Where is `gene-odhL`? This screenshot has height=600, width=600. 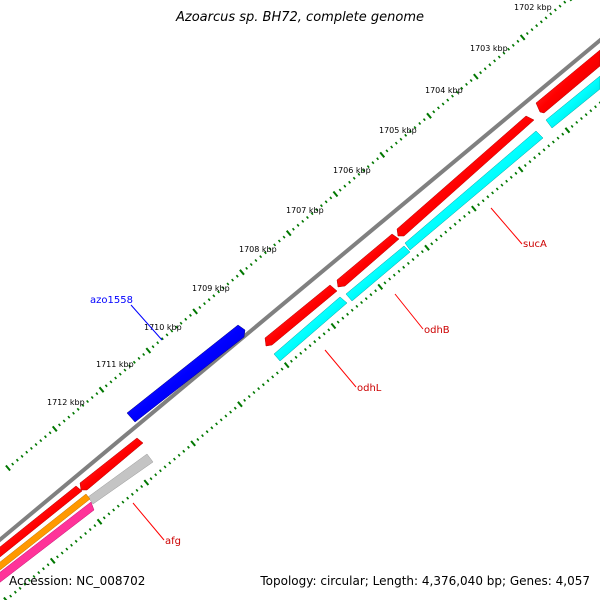 gene-odhL is located at coordinates (301, 315).